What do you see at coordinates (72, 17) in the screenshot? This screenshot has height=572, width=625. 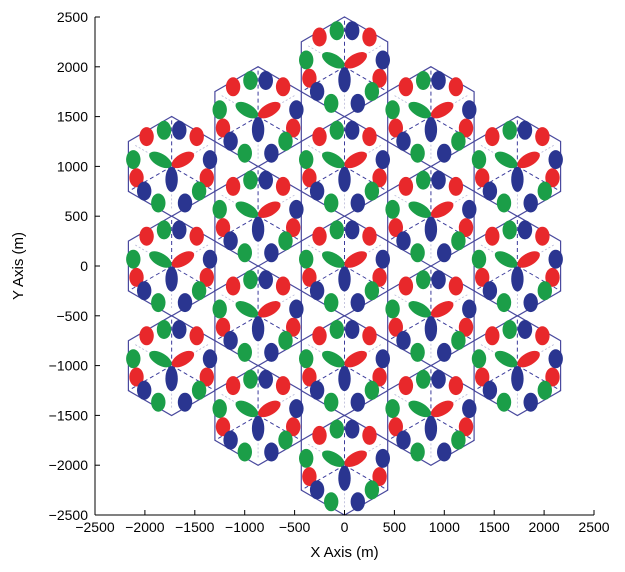 I see `y-tick-label: 2500` at bounding box center [72, 17].